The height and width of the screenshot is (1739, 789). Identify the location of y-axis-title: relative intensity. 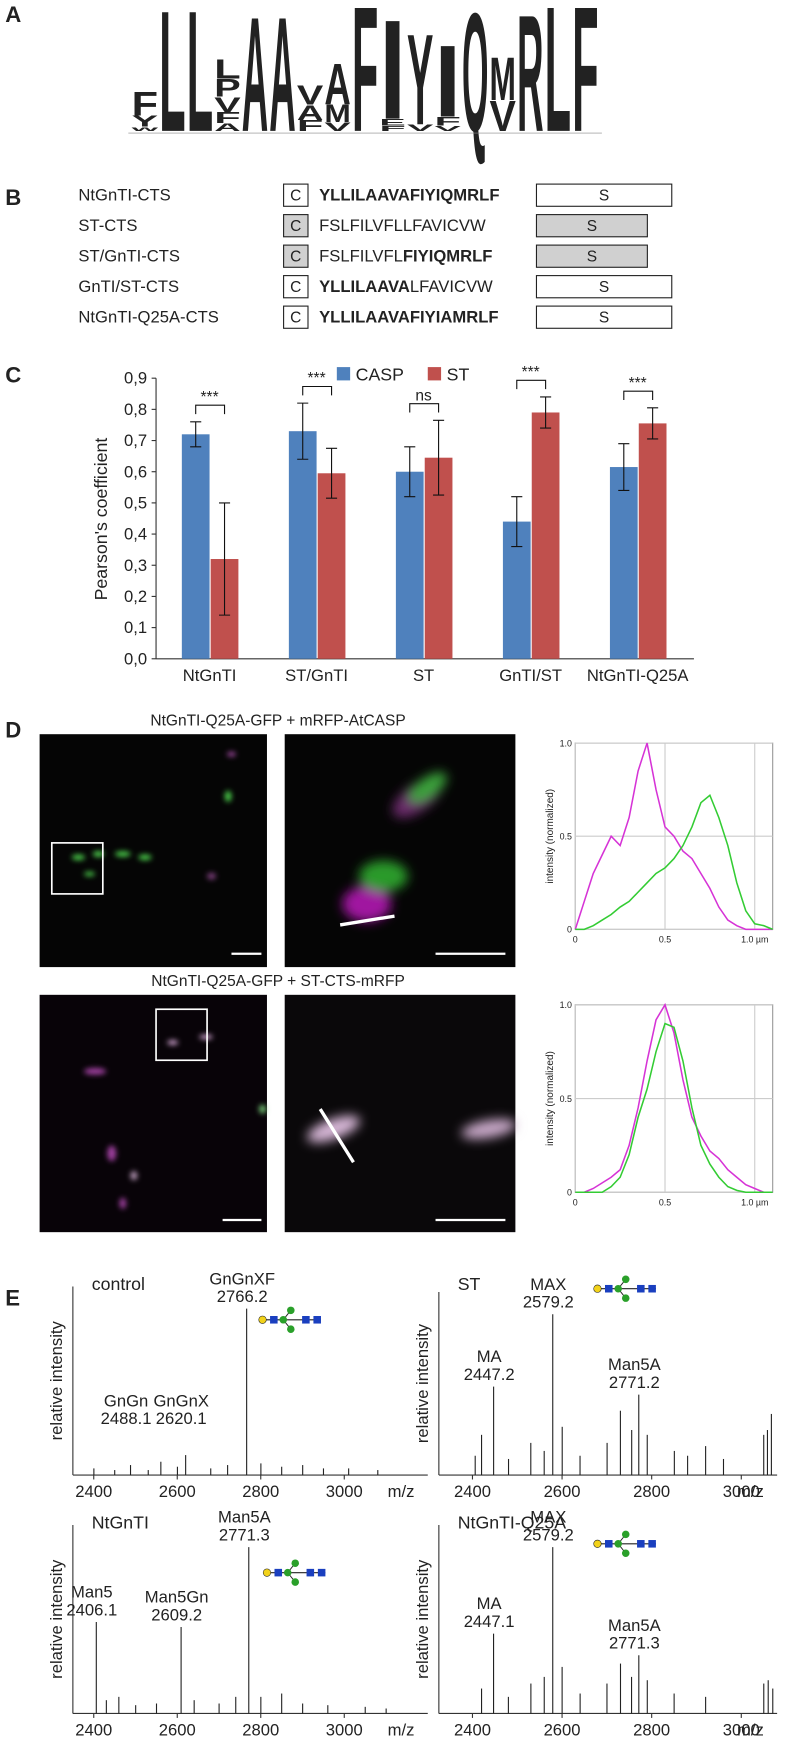
(422, 1619).